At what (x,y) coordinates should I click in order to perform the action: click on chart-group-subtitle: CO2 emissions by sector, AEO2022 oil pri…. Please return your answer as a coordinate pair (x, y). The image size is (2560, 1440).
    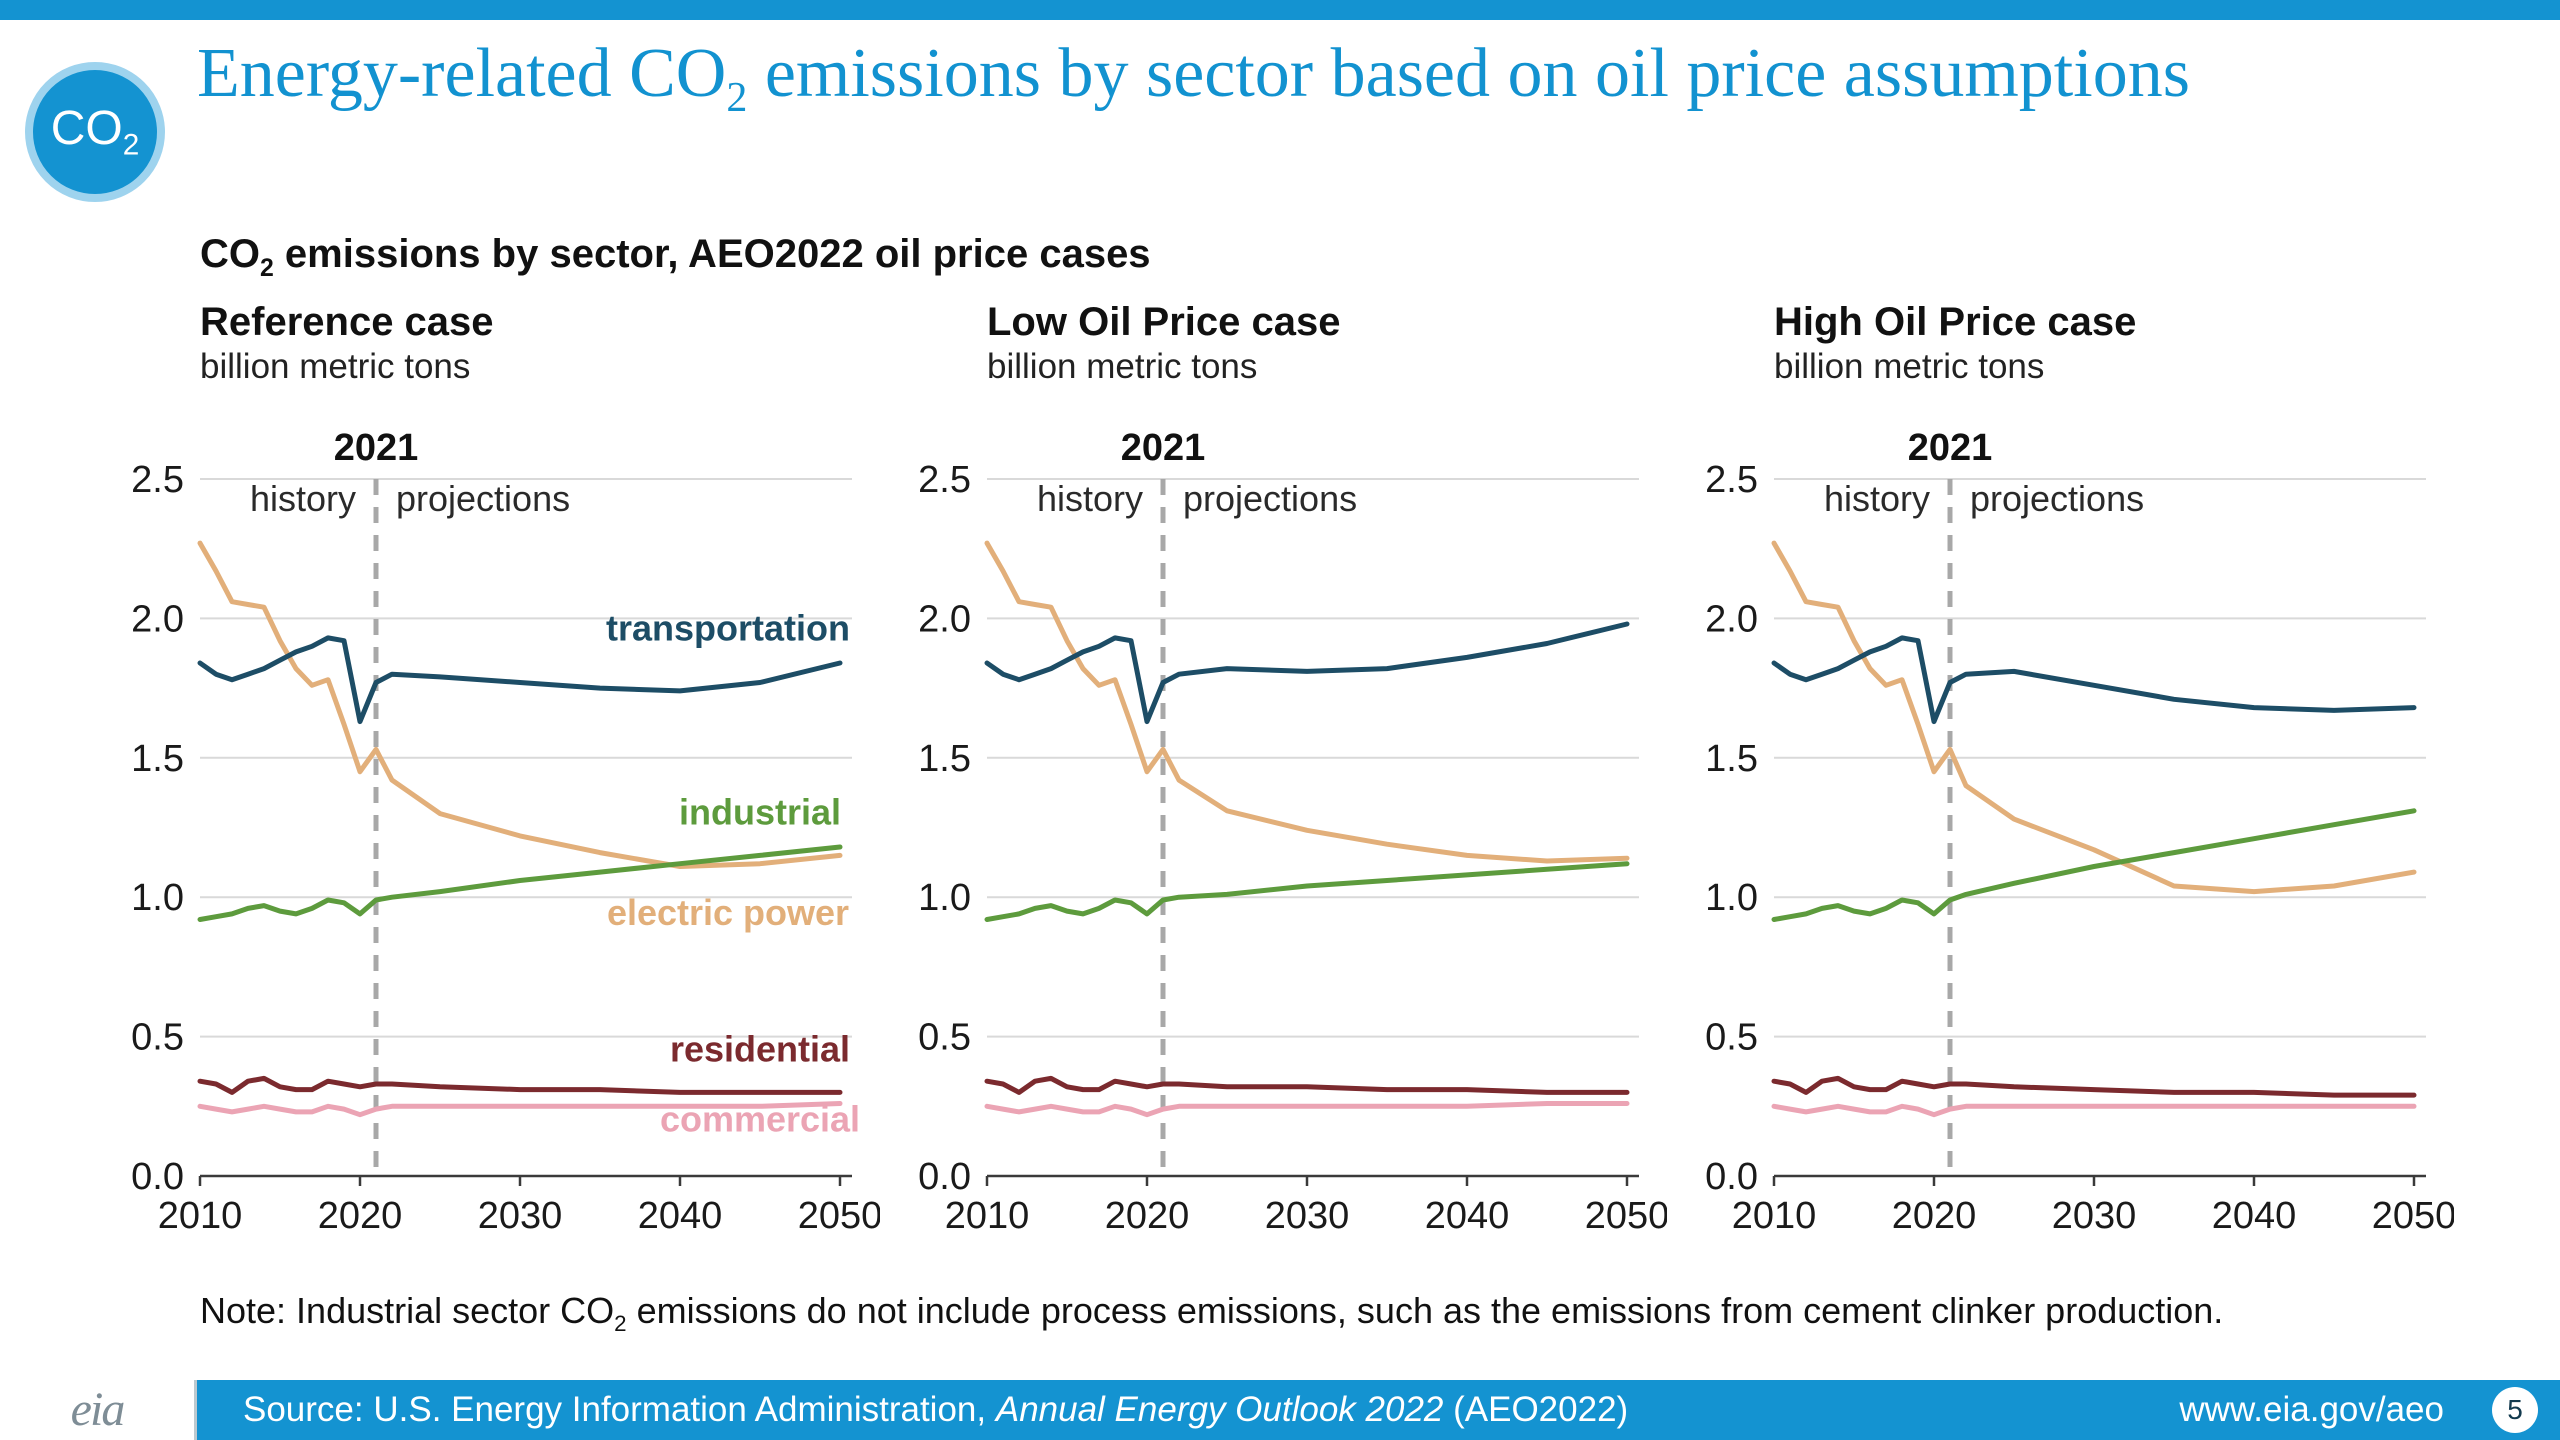
    Looking at the image, I should click on (675, 257).